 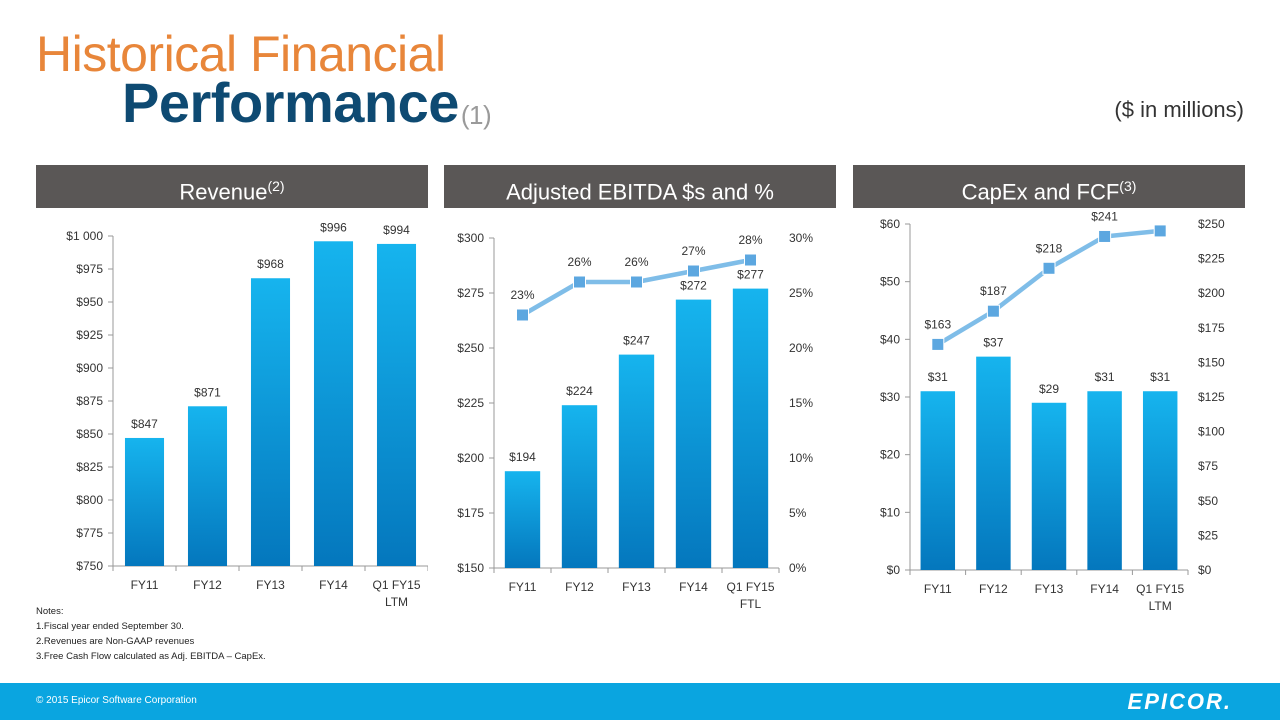 I want to click on line-value-label: $163, so click(x=937, y=324).